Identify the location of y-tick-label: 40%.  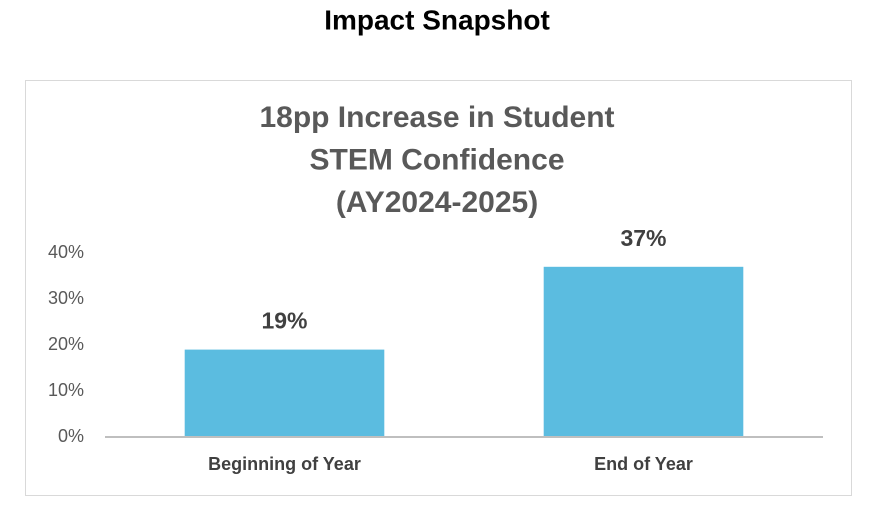
(66, 252).